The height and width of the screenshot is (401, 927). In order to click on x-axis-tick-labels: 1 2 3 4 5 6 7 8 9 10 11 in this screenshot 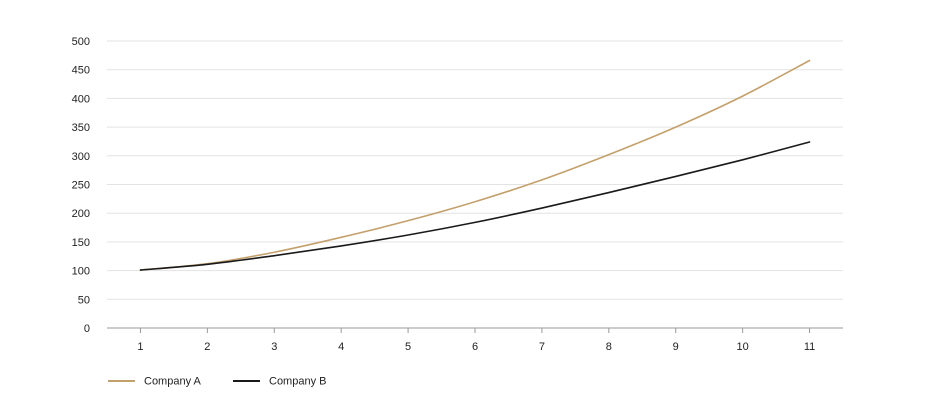, I will do `click(476, 347)`.